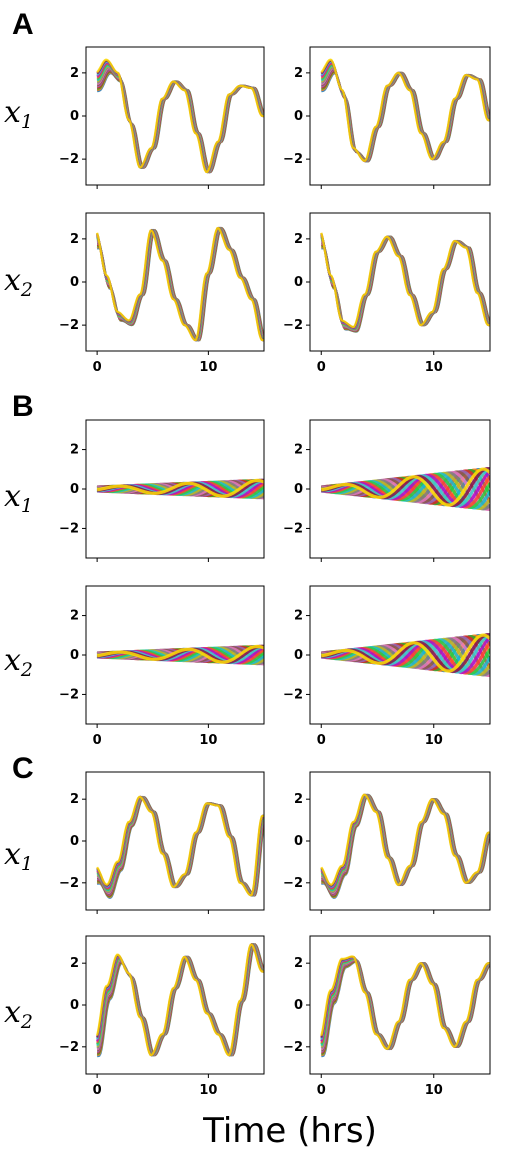  I want to click on panel-b-x2-col1-xtick-label: 0, so click(97, 740).